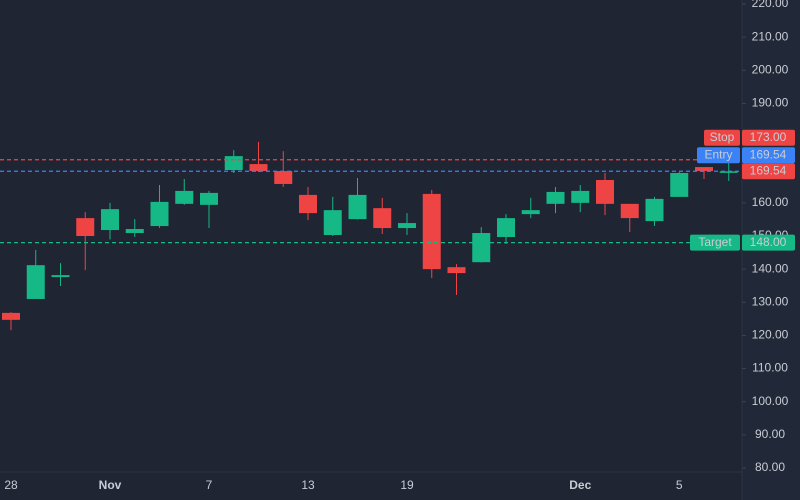 This screenshot has width=800, height=500. Describe the element at coordinates (407, 485) in the screenshot. I see `x-tick-label: 19` at that location.